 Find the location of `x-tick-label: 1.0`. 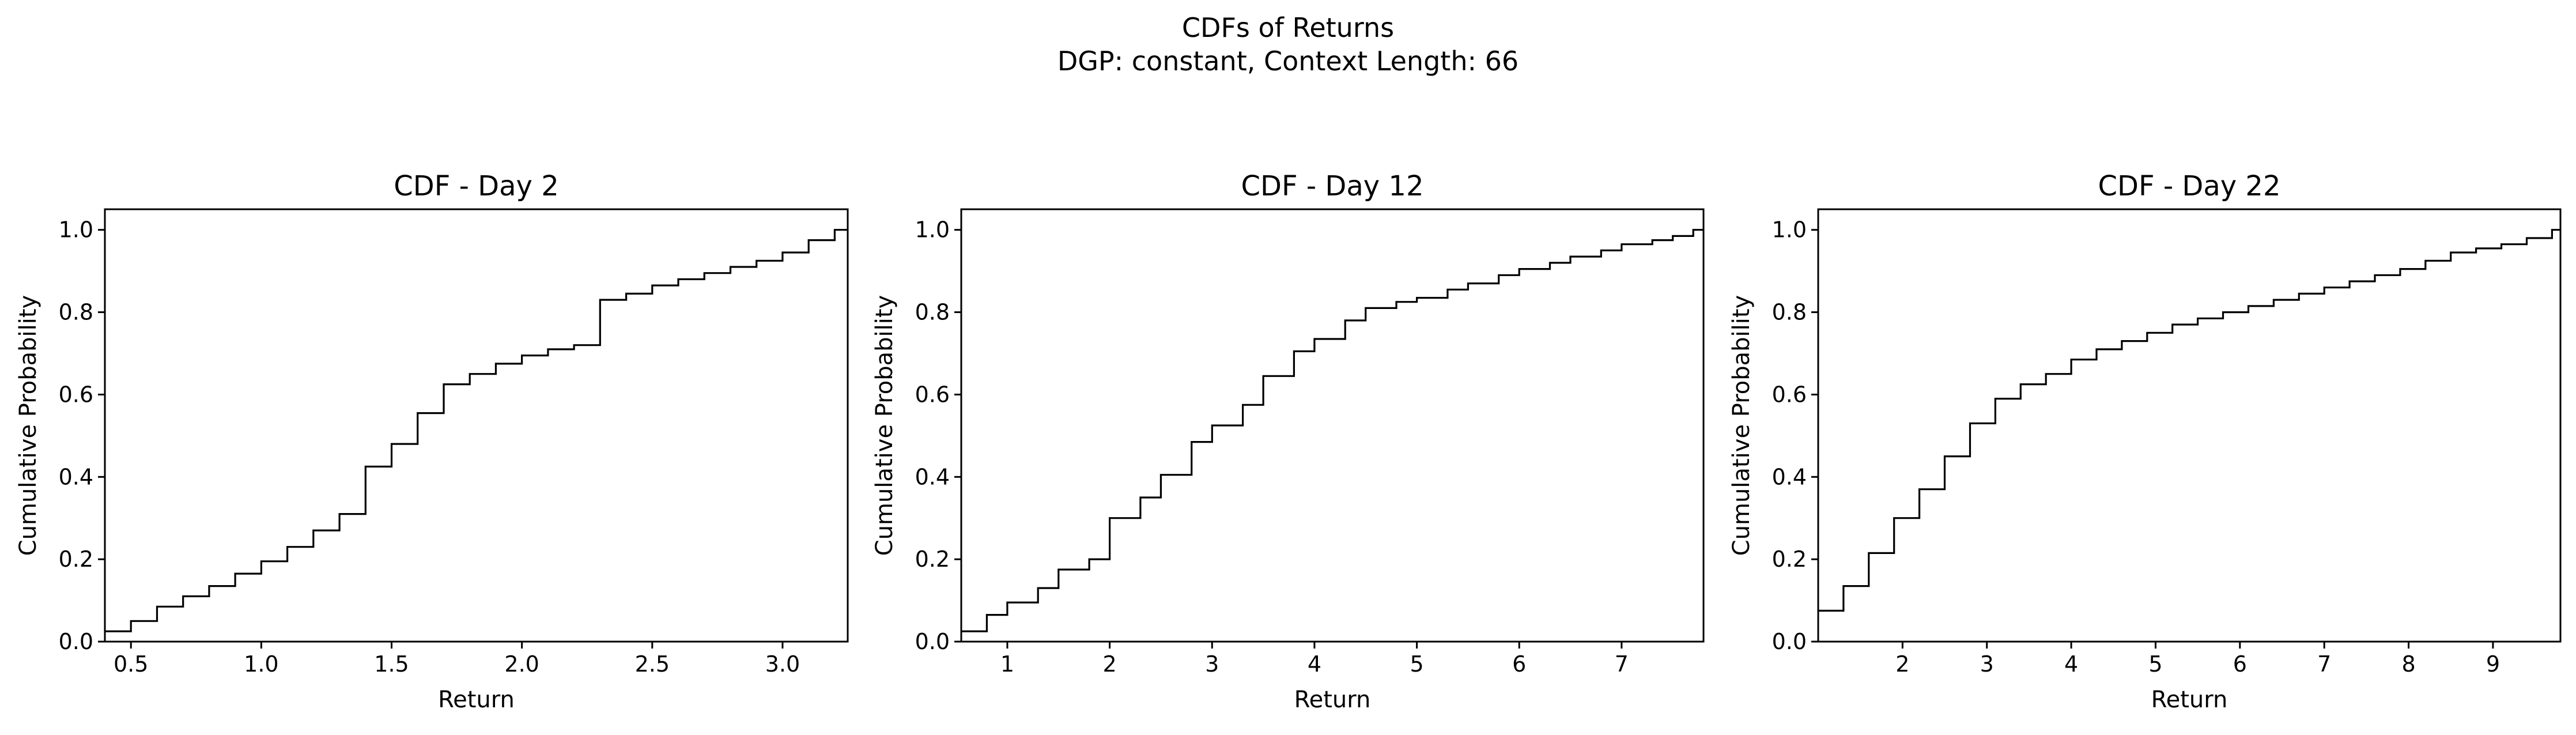

x-tick-label: 1.0 is located at coordinates (261, 664).